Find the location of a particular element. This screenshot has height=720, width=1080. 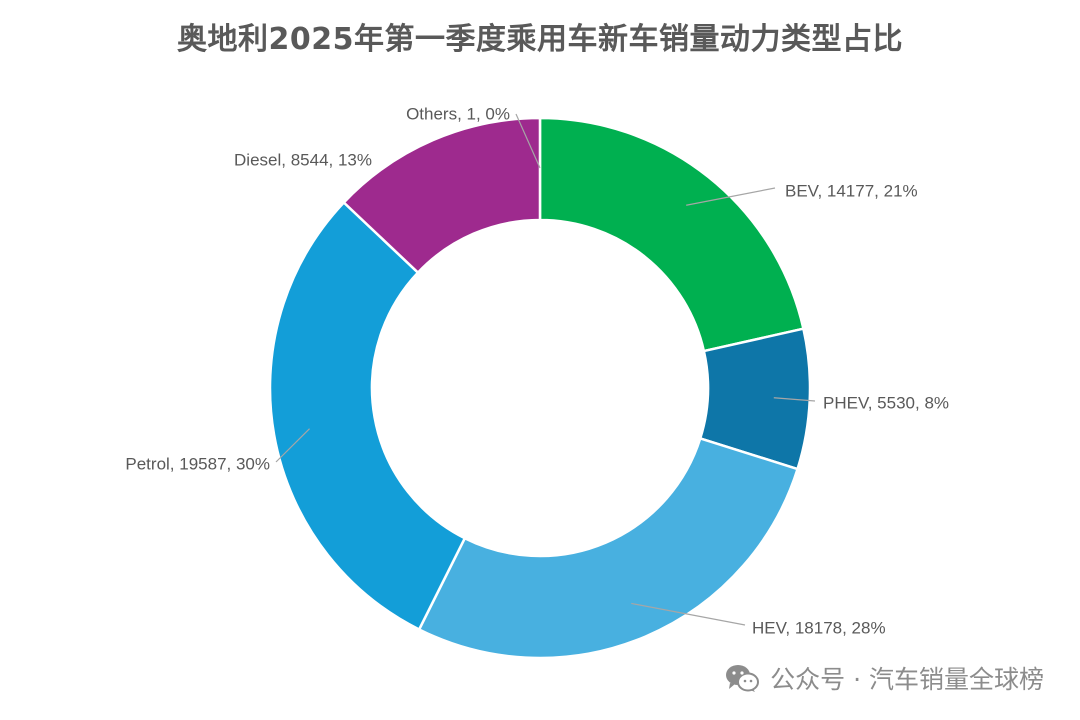

wechat-icon is located at coordinates (743, 678).